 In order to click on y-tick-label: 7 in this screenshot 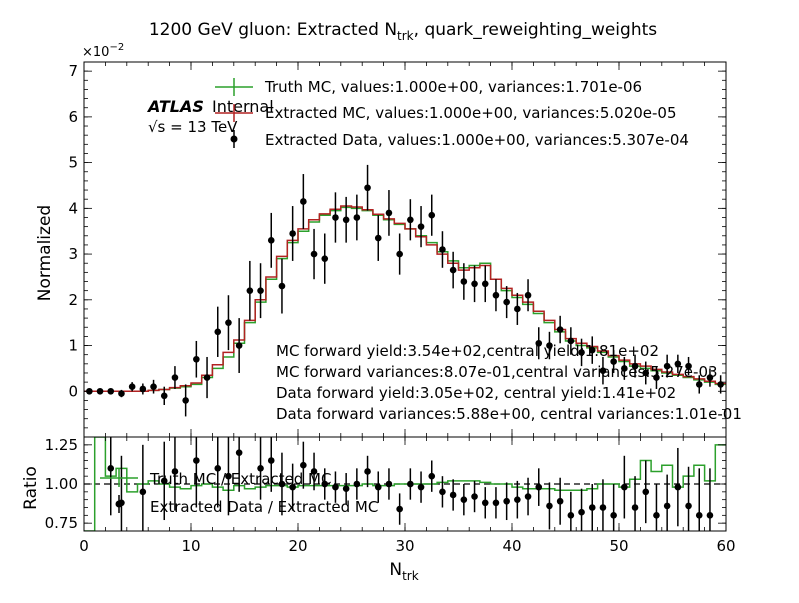, I will do `click(73, 71)`.